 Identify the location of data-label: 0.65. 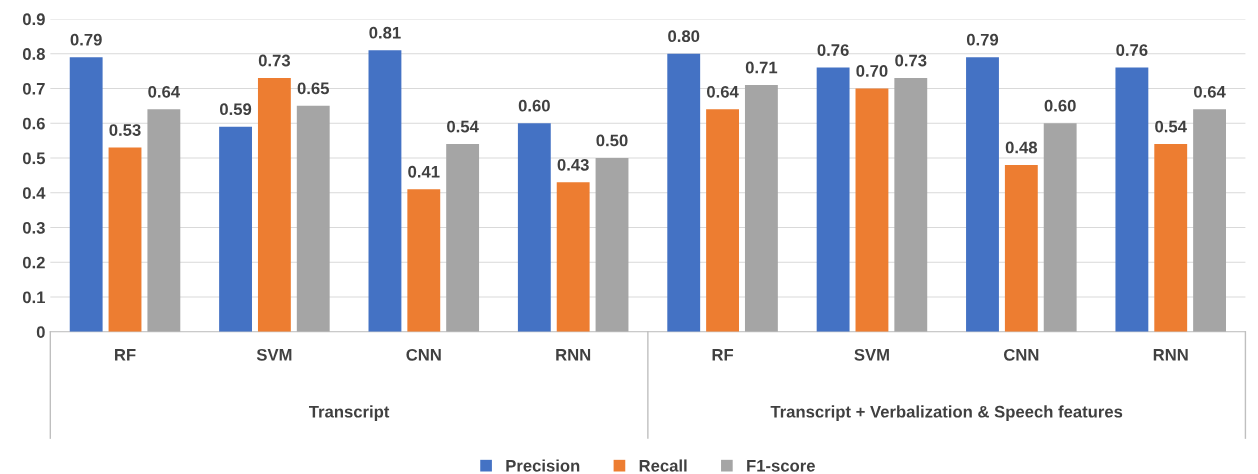
(313, 88).